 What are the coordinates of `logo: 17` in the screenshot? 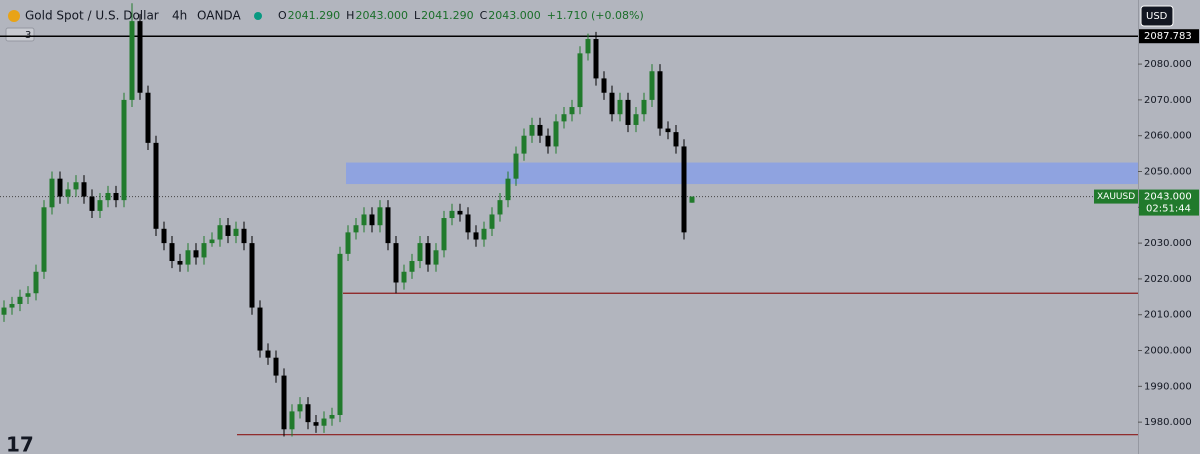 It's located at (20, 443).